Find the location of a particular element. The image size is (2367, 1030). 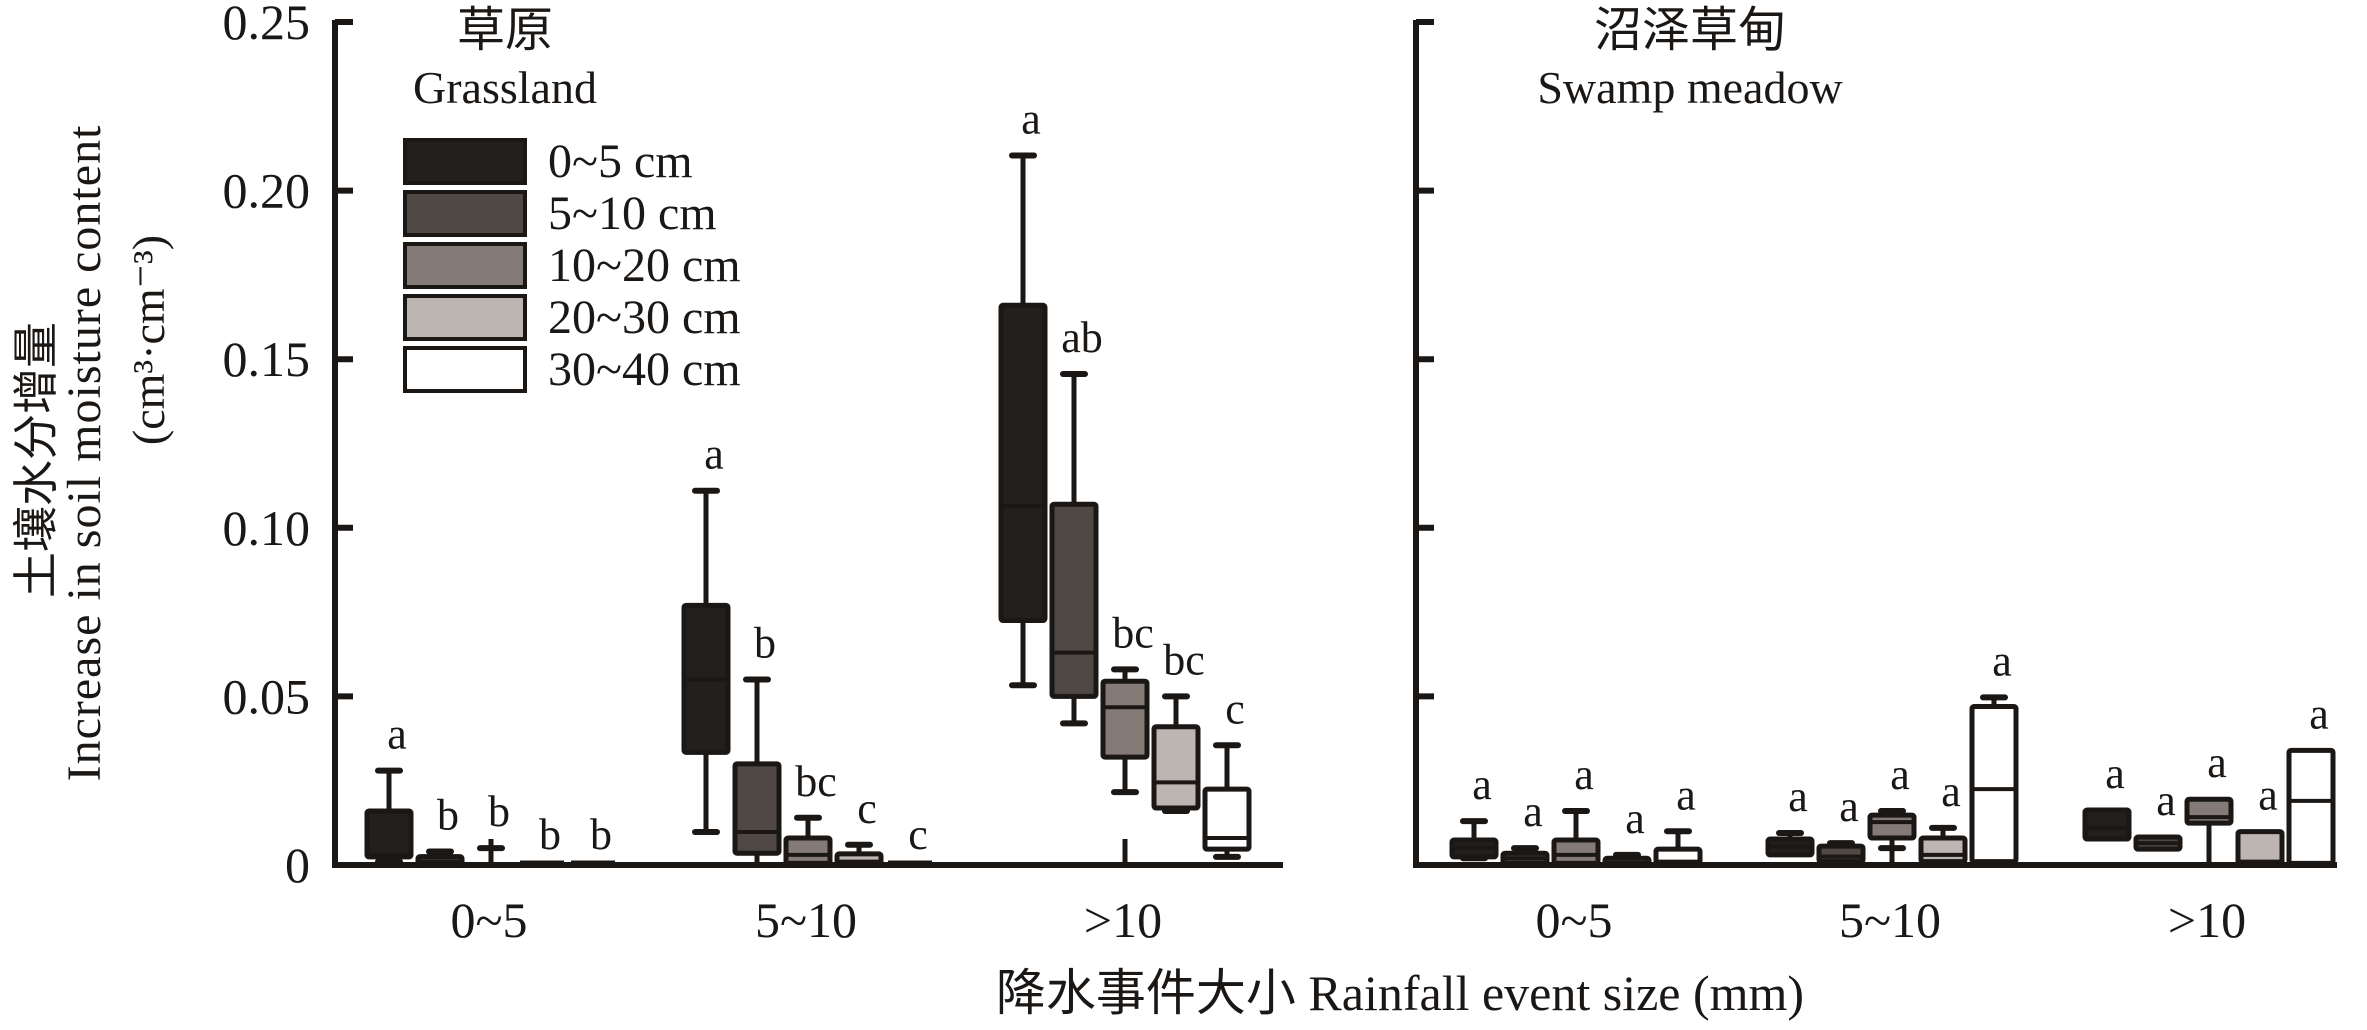

panel-title-en: Grassland is located at coordinates (505, 87).